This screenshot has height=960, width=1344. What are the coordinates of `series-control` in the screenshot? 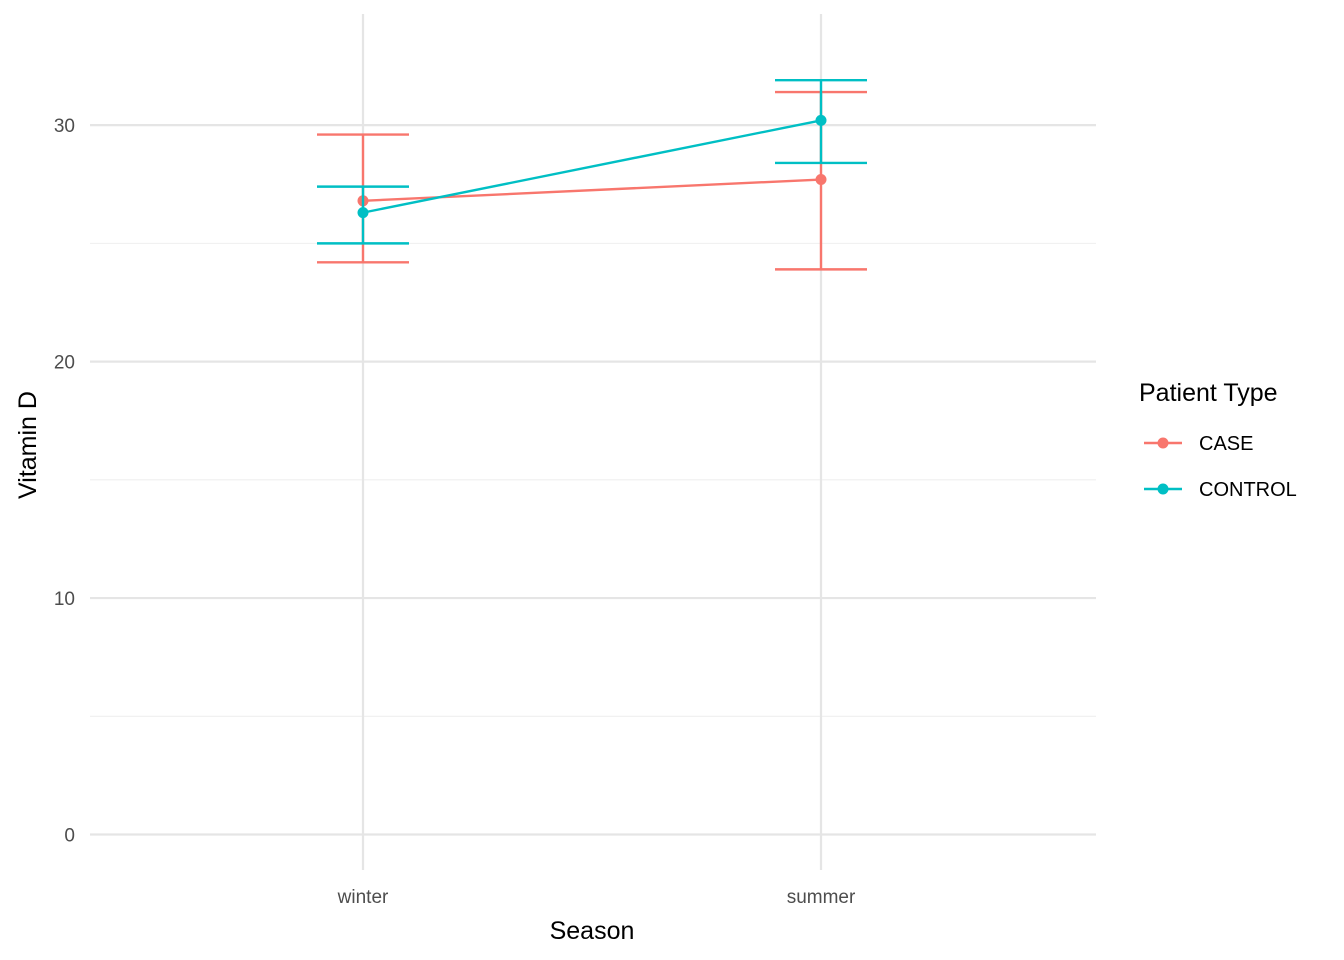 It's located at (592, 162).